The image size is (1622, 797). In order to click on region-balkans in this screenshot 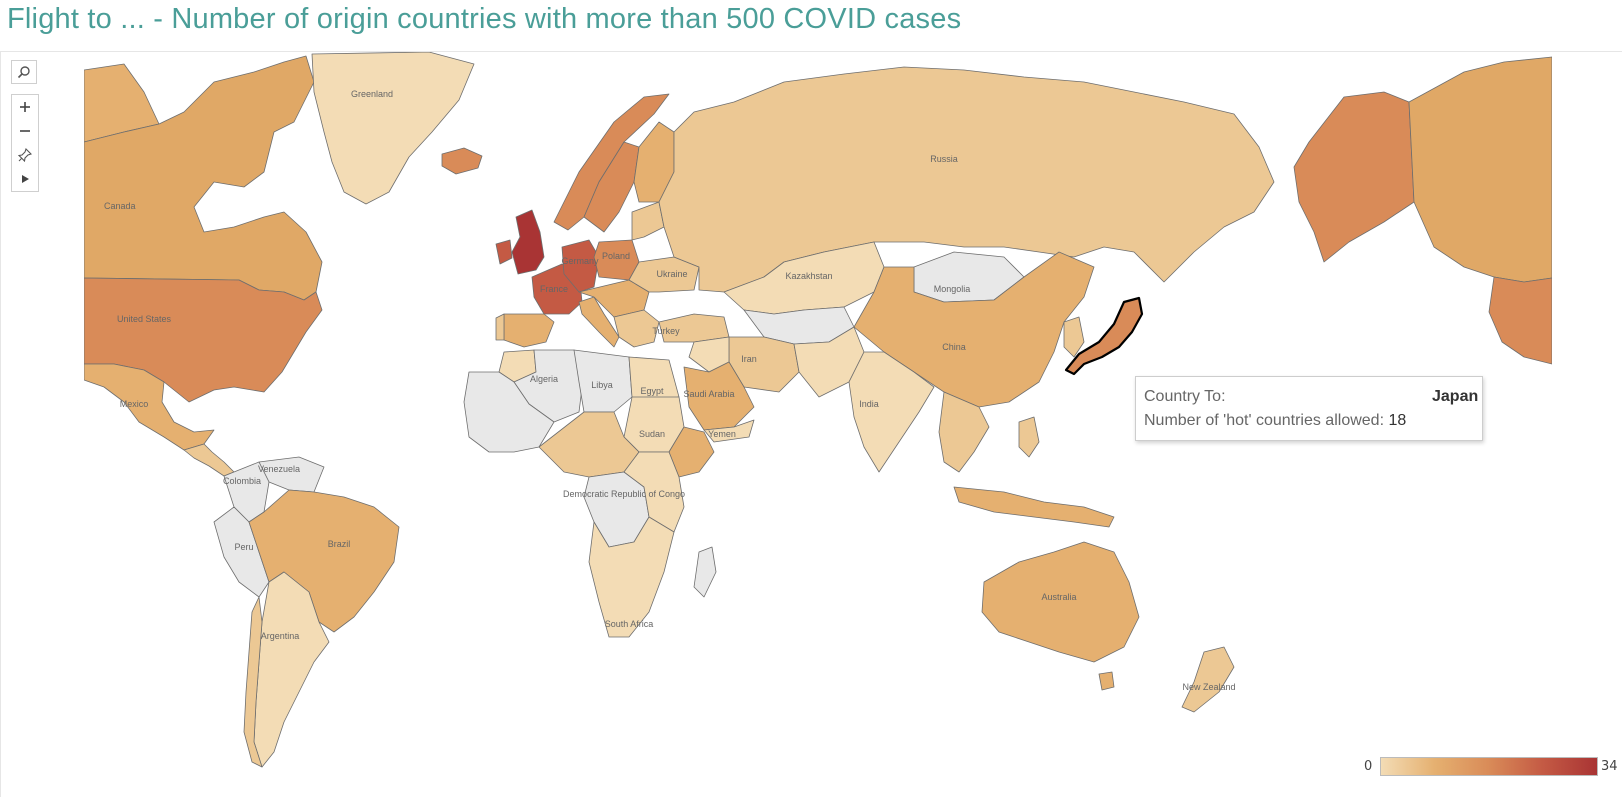, I will do `click(636, 328)`.